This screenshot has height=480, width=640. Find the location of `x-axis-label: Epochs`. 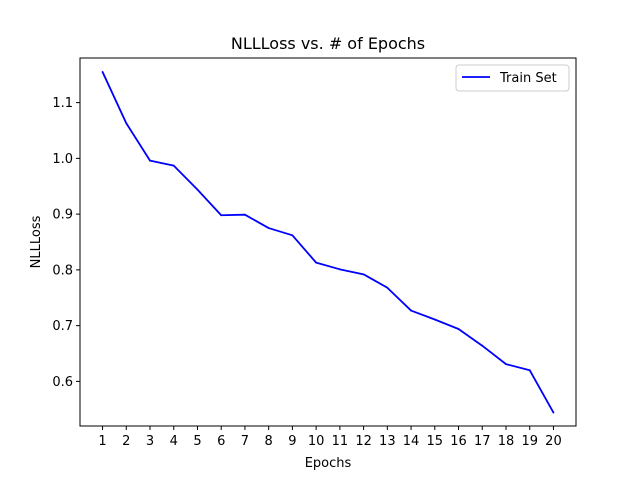

x-axis-label: Epochs is located at coordinates (328, 463).